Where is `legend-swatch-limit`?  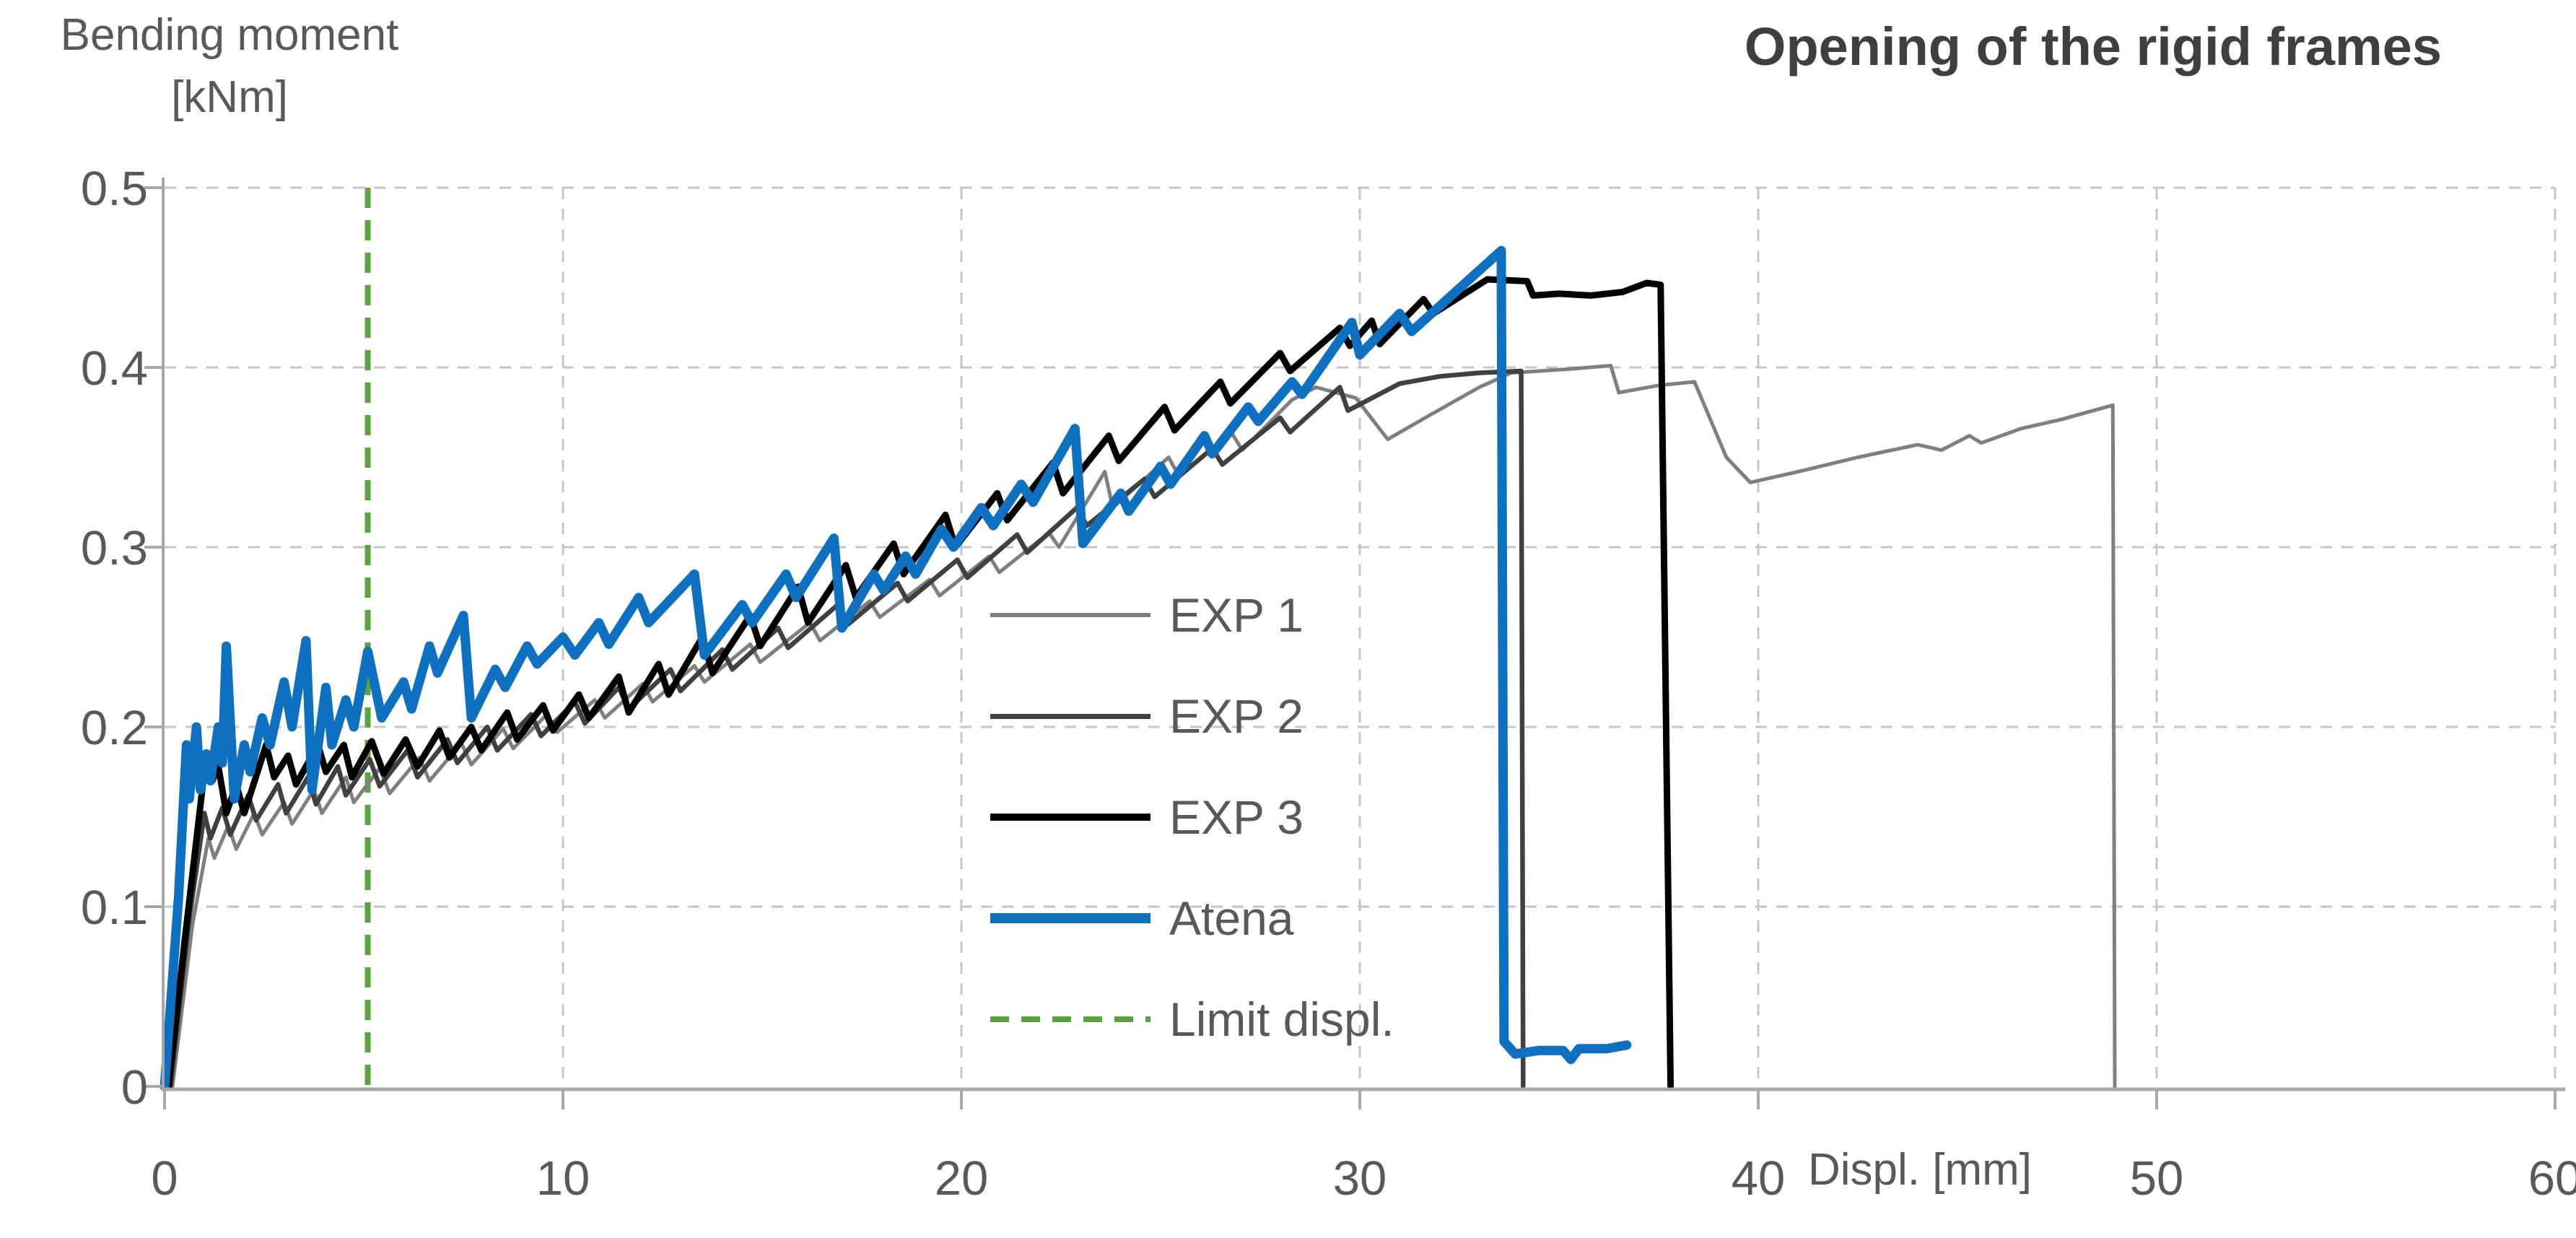
legend-swatch-limit is located at coordinates (1070, 1019).